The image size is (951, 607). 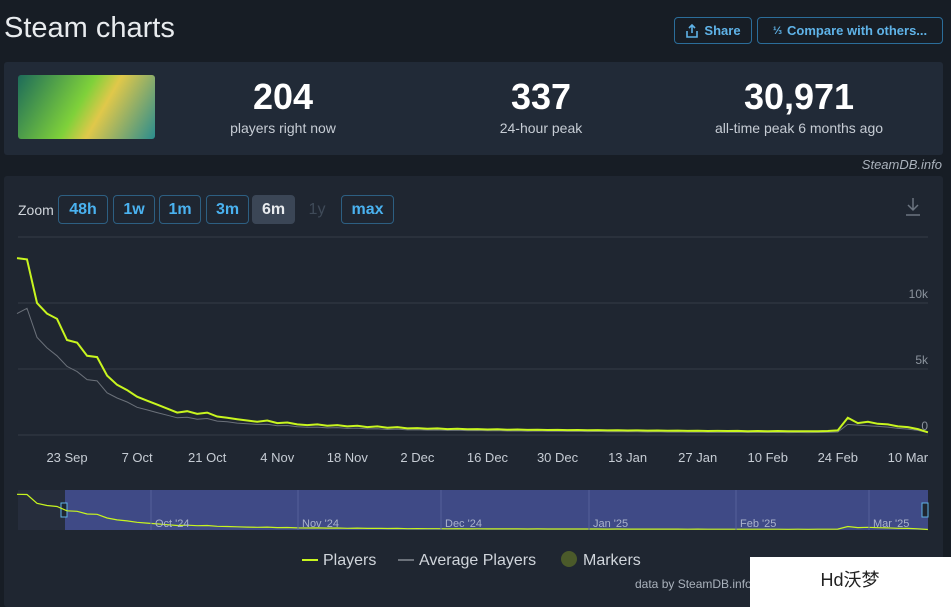 I want to click on navigator-label: Oct '24, so click(x=172, y=524).